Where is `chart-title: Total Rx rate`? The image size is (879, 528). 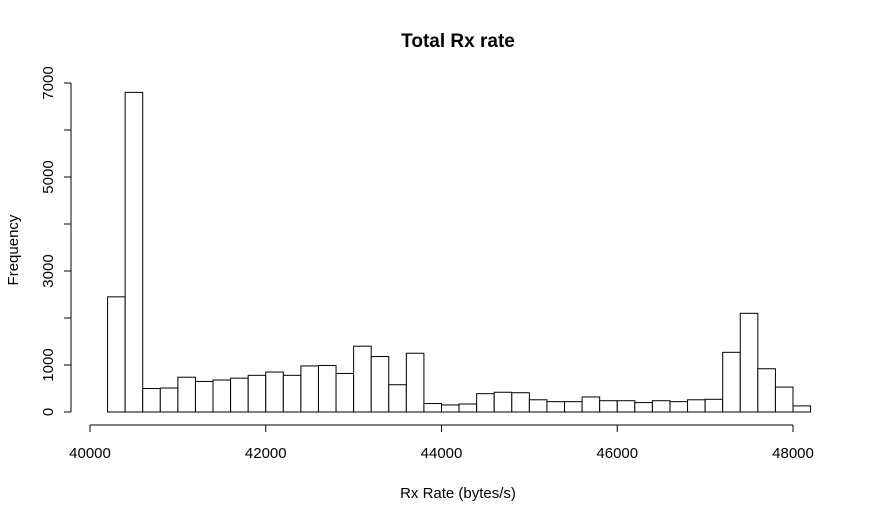 chart-title: Total Rx rate is located at coordinates (458, 41).